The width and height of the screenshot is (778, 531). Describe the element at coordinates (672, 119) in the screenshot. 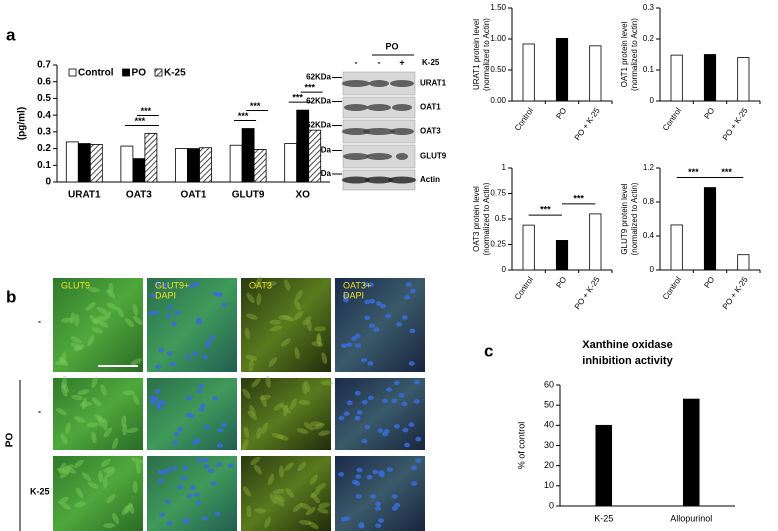

I see `x-tick-label: Control` at that location.